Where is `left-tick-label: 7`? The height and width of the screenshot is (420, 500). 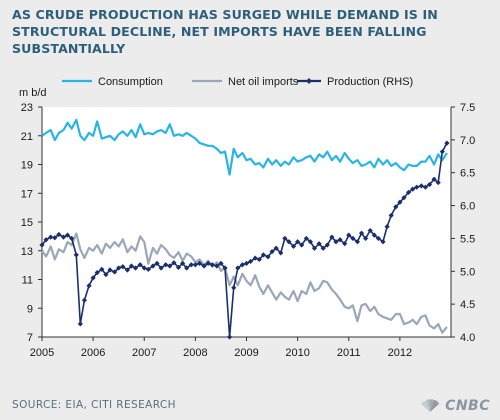 left-tick-label: 7 is located at coordinates (30, 338).